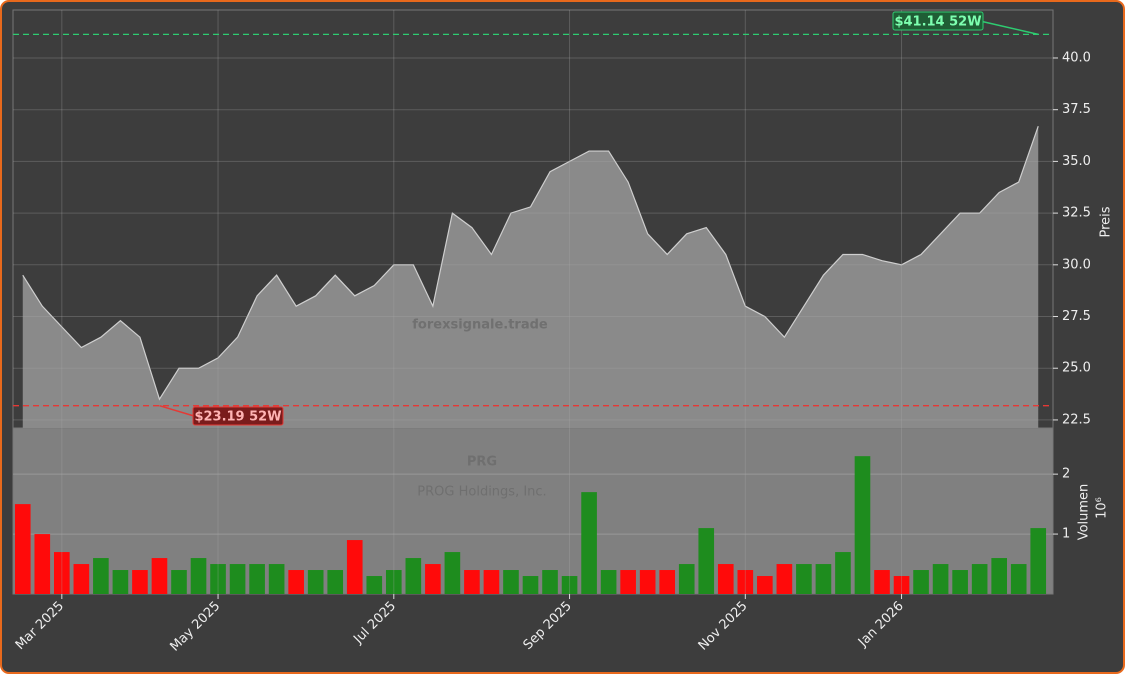  I want to click on annotation-label: $41.14 52W, so click(937, 22).